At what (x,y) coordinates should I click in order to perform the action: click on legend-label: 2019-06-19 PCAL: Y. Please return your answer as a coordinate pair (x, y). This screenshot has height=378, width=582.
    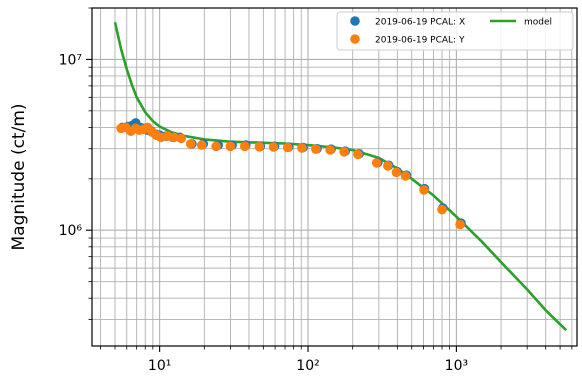
    Looking at the image, I should click on (420, 41).